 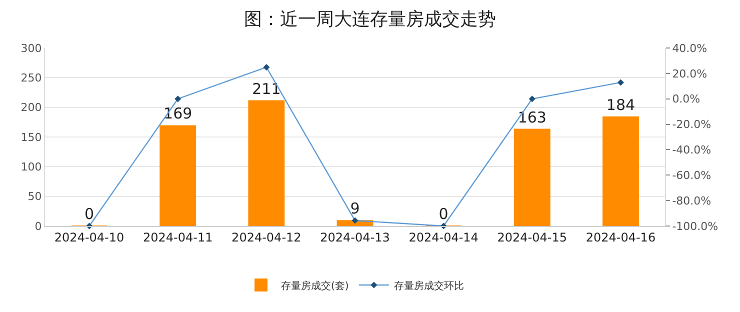 I want to click on y2-tick-label: -40.0%, so click(x=692, y=150).